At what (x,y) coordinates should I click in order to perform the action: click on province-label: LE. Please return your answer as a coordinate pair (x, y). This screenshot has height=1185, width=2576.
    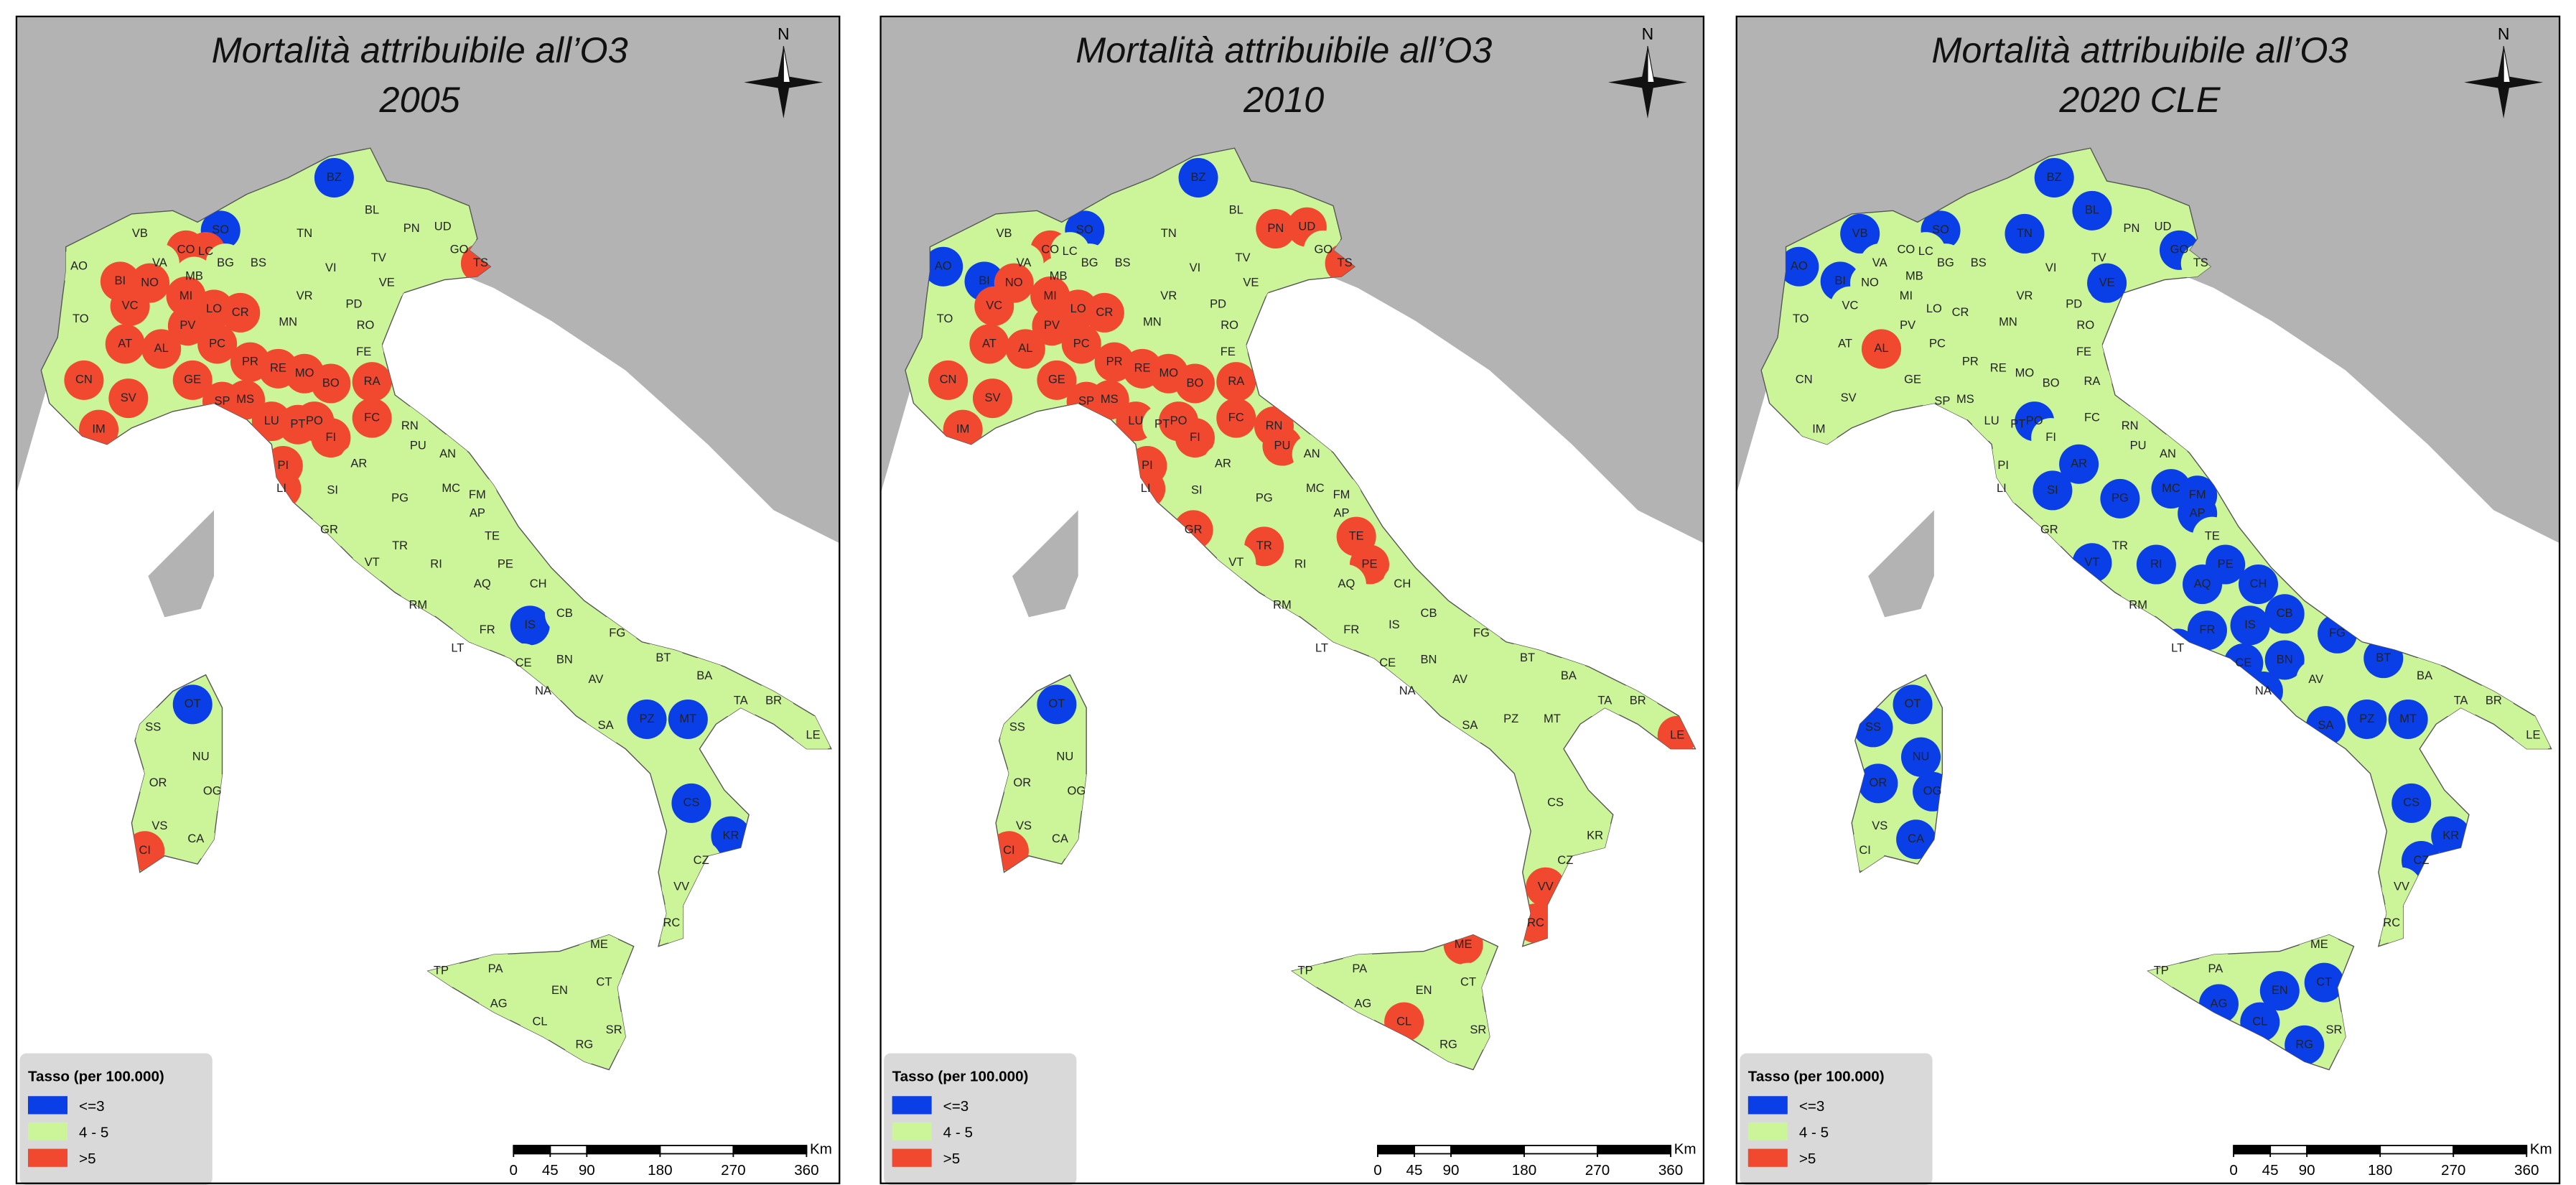
    Looking at the image, I should click on (2533, 735).